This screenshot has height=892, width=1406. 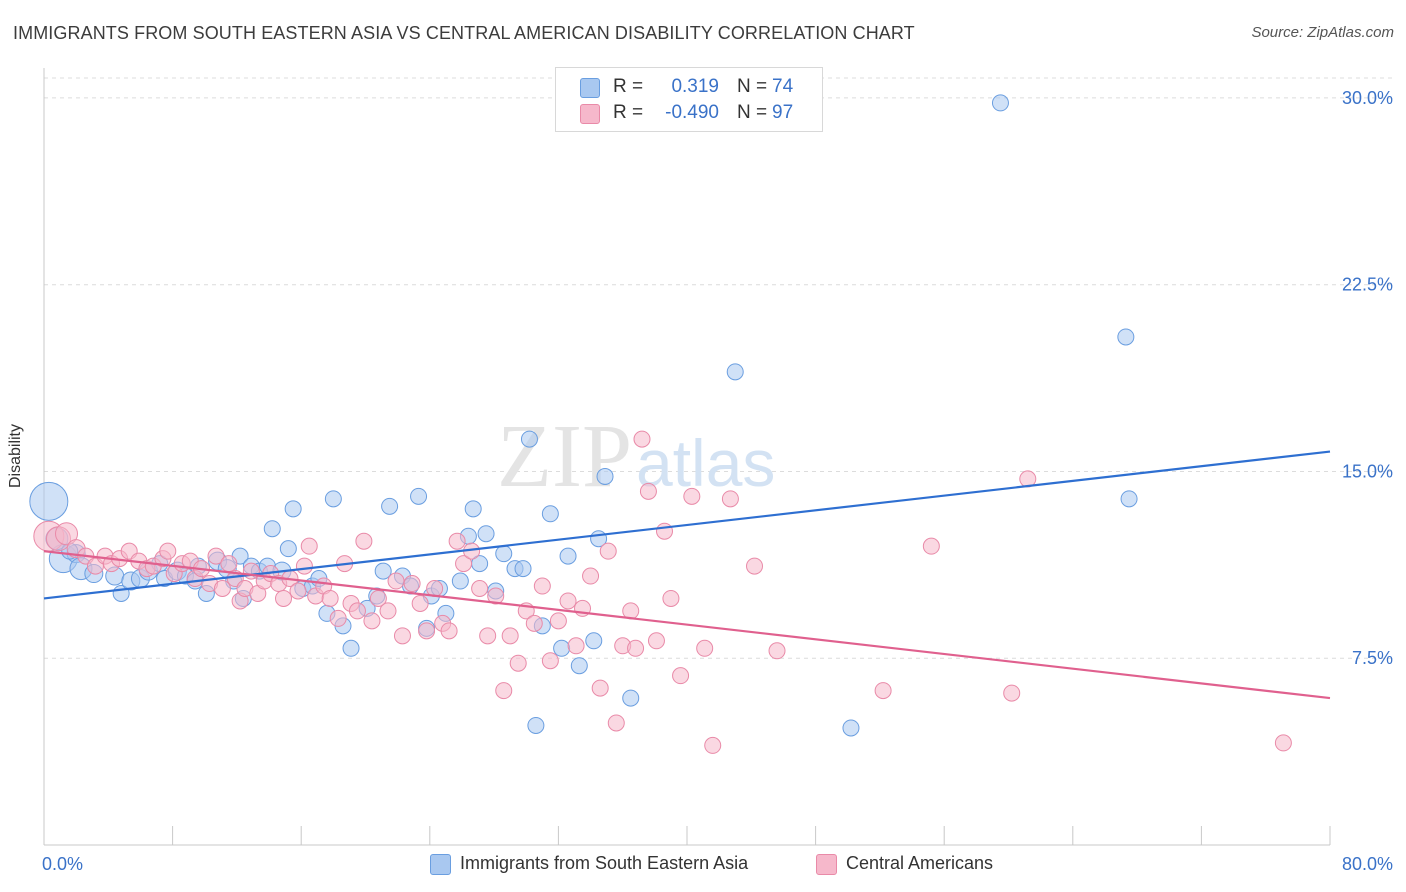 What do you see at coordinates (752, 112) in the screenshot?
I see `n-label: N =` at bounding box center [752, 112].